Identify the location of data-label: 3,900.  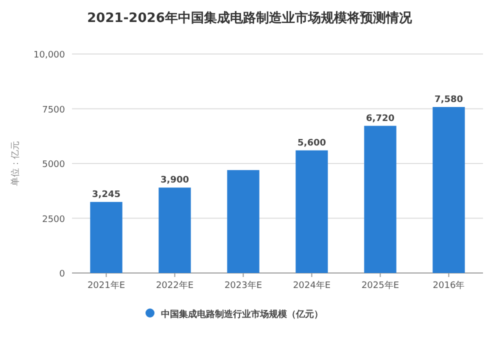
(174, 181).